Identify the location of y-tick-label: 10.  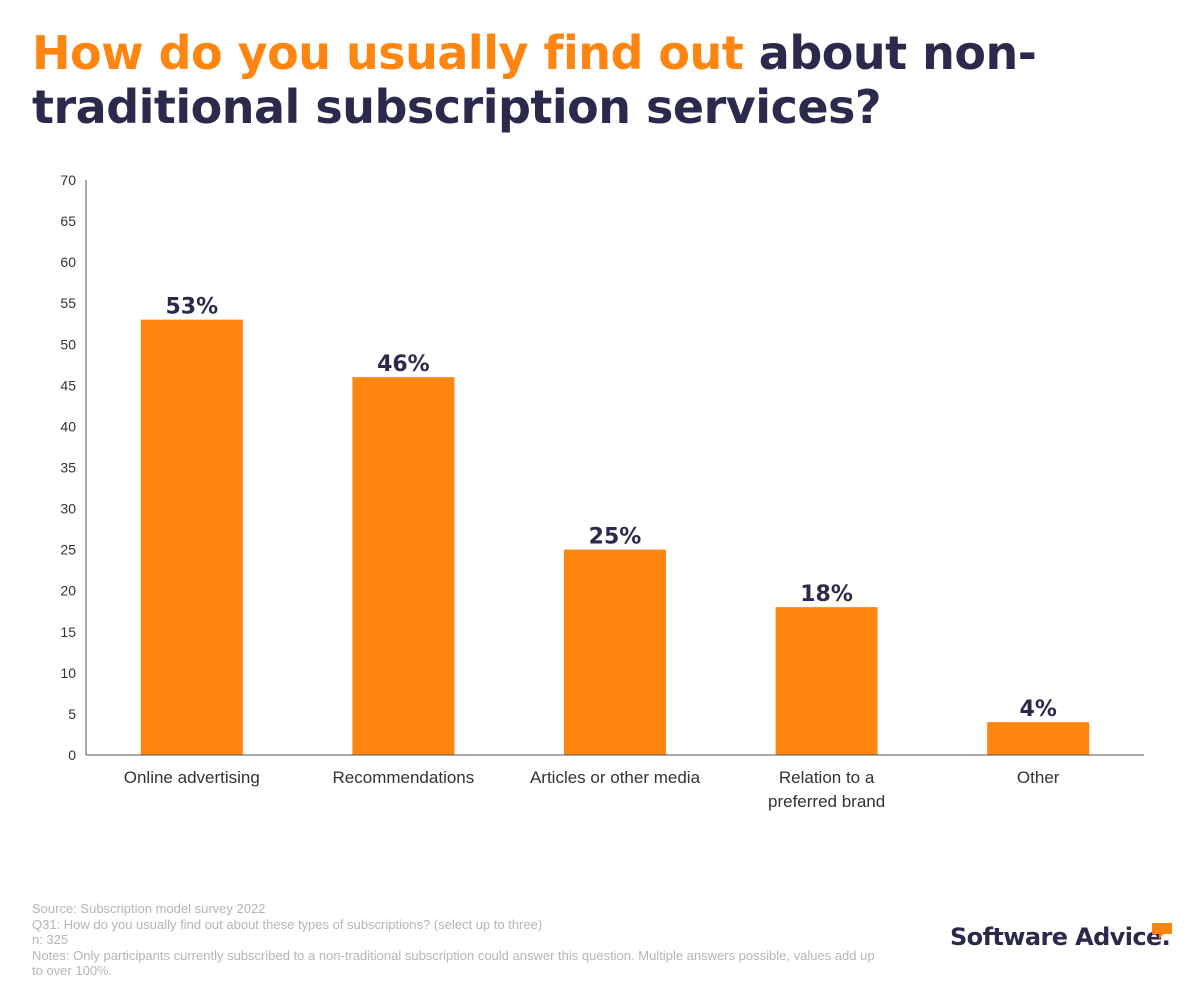
(68, 673).